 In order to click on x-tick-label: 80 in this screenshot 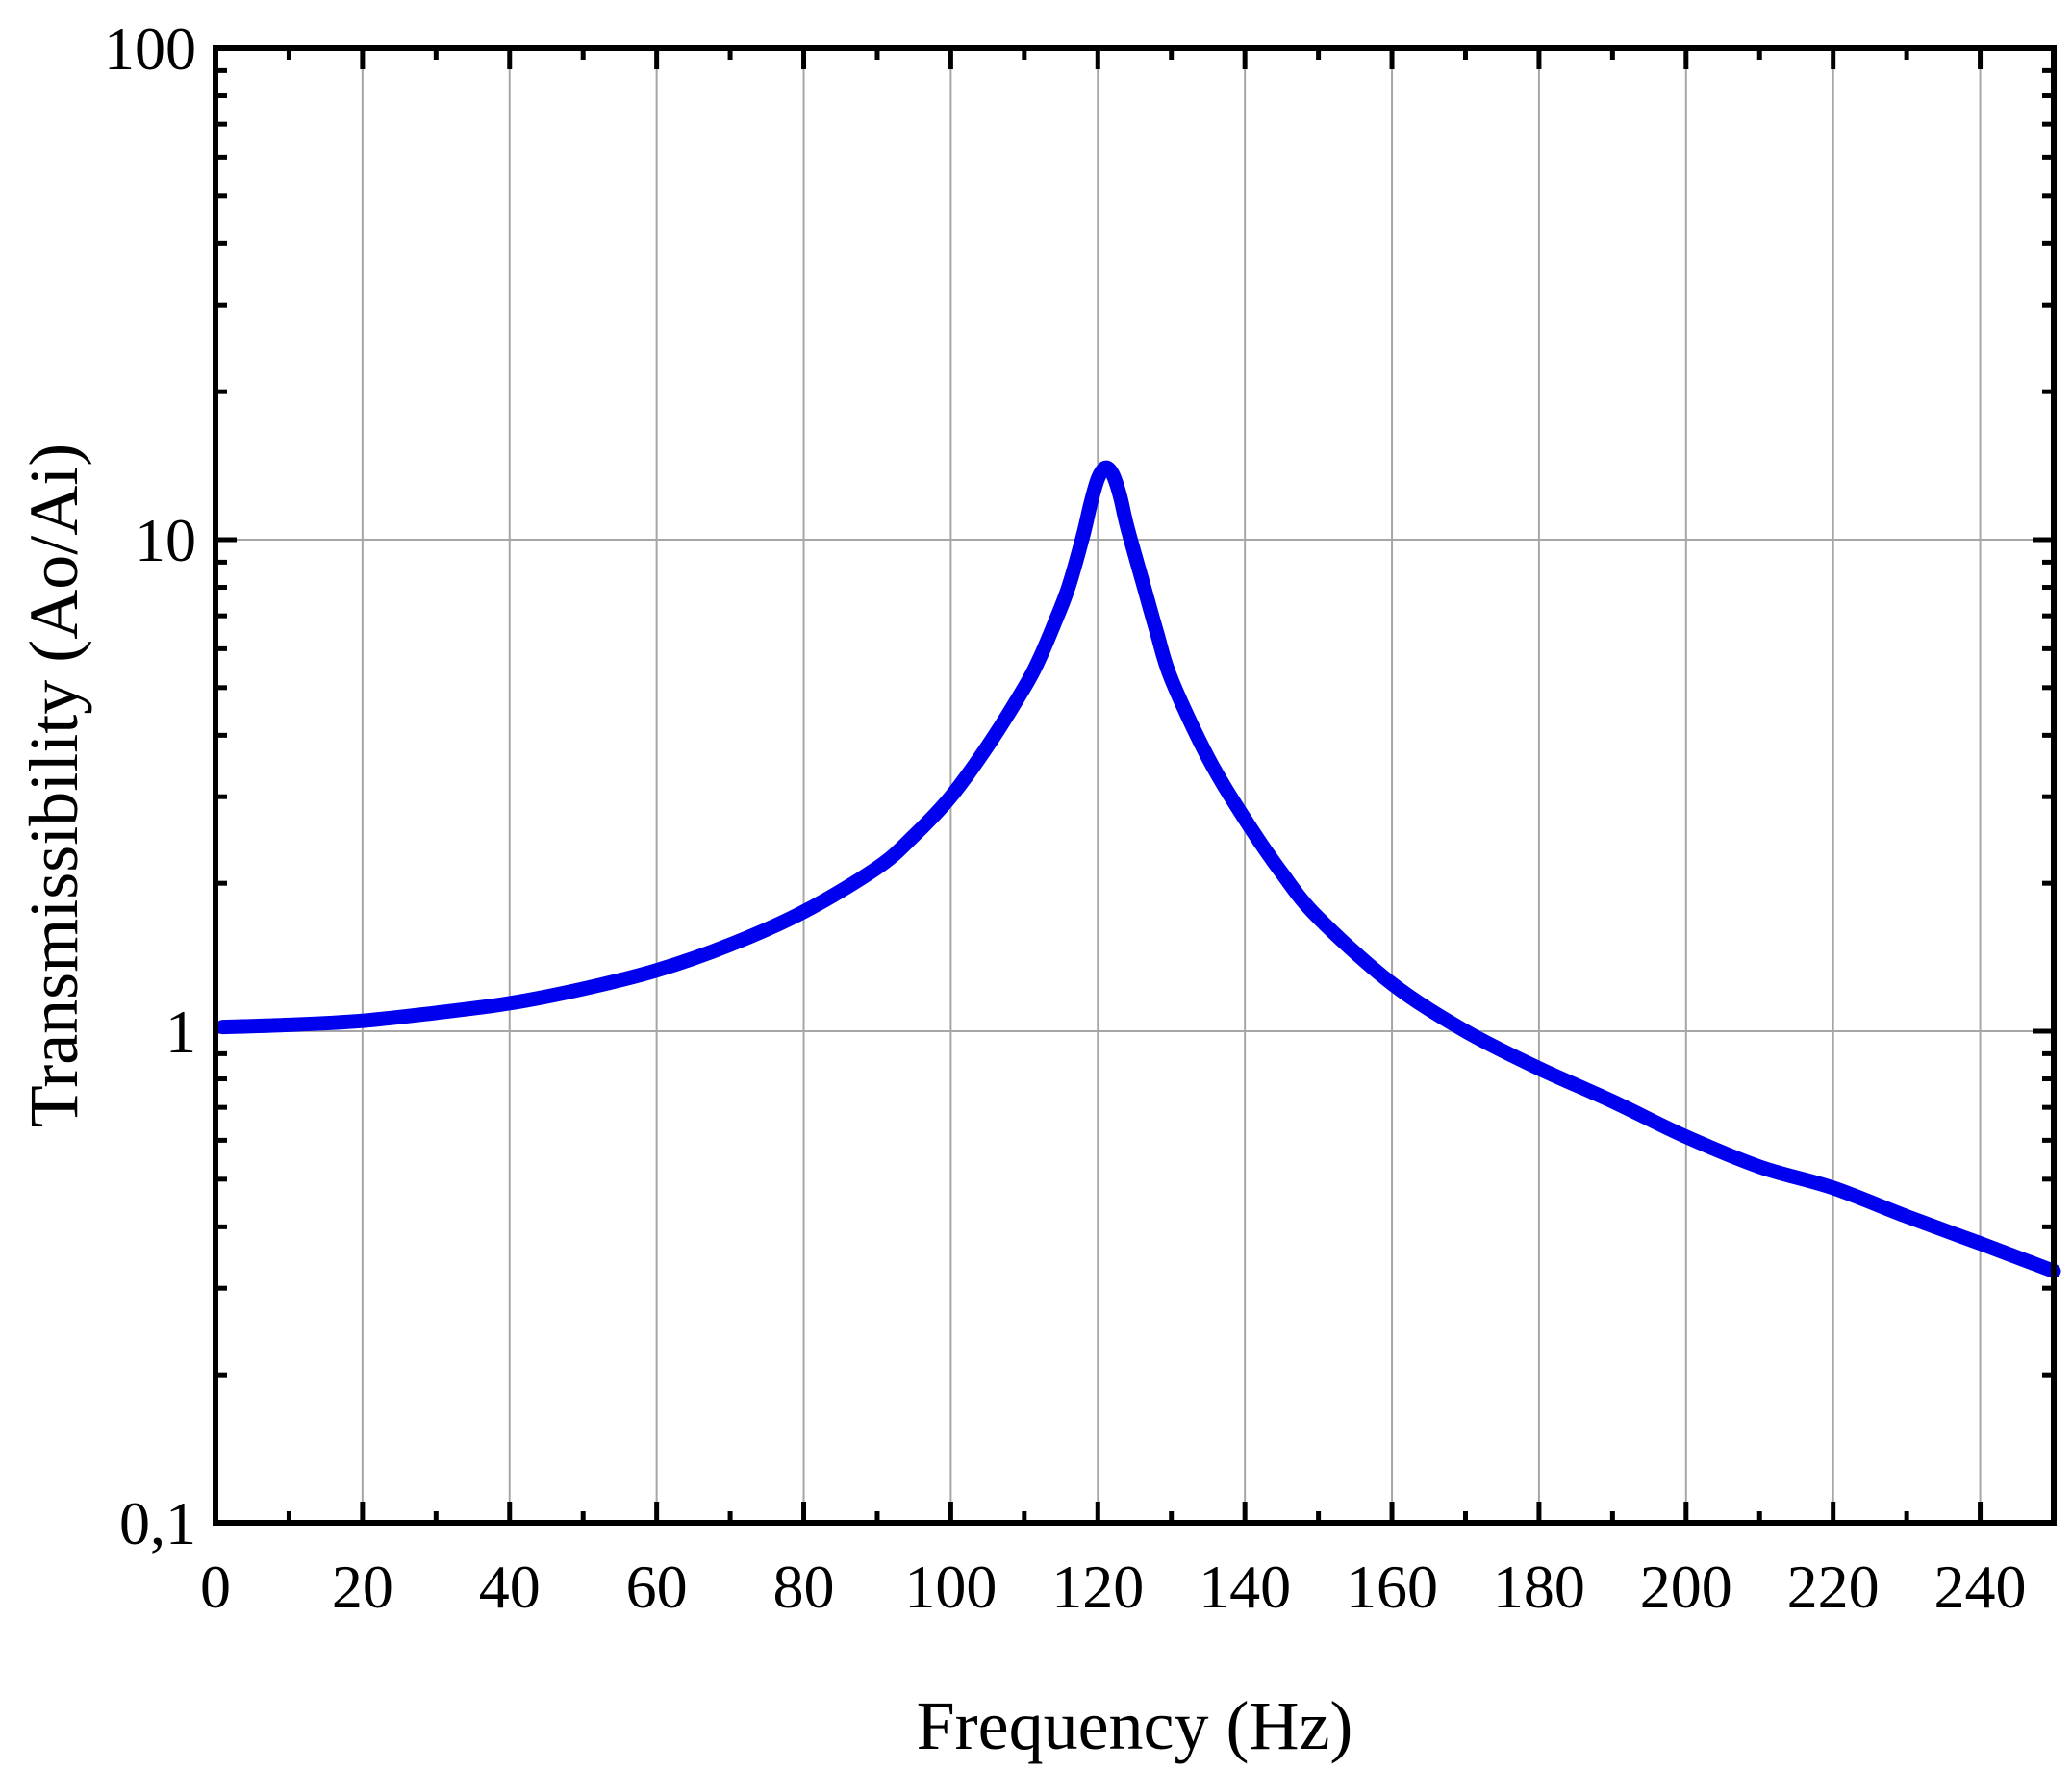, I will do `click(804, 1587)`.